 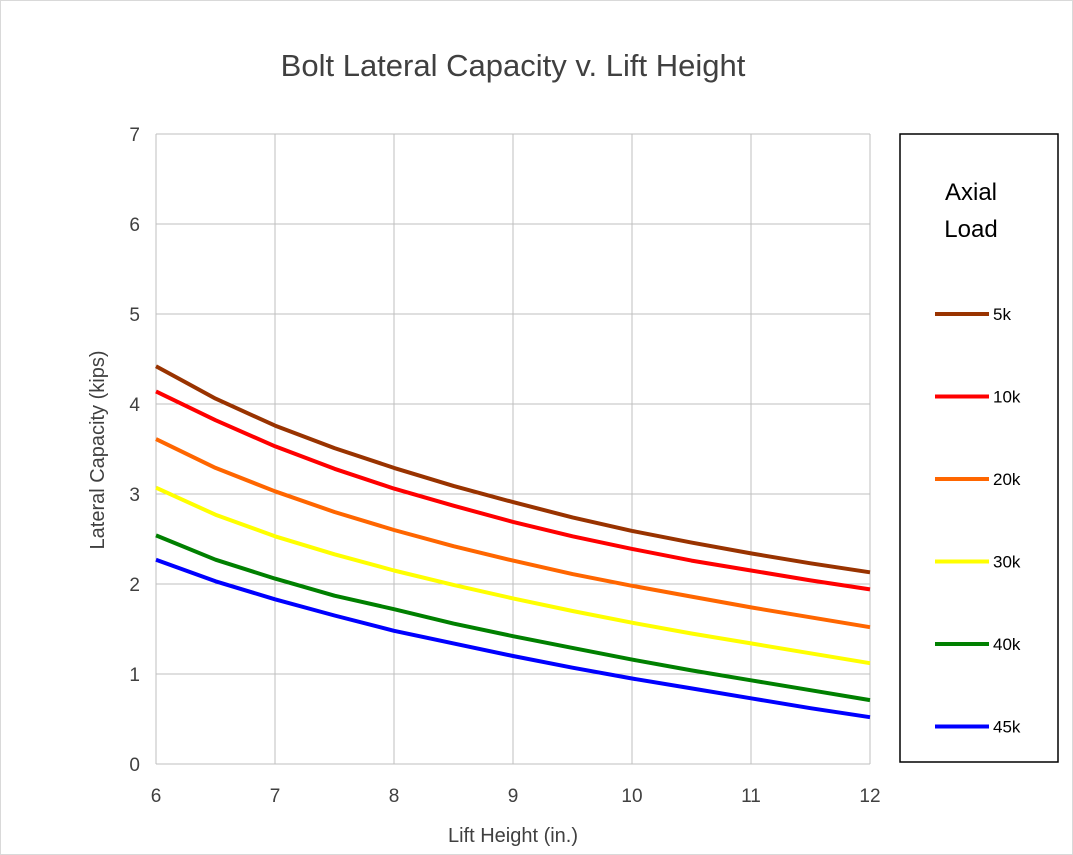 What do you see at coordinates (513, 836) in the screenshot?
I see `x-axis-label: Lift Height (in.)` at bounding box center [513, 836].